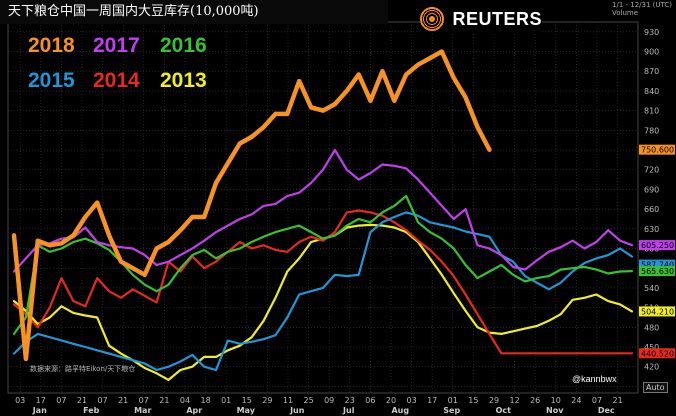  I want to click on x-tick-label: 12, so click(514, 400).